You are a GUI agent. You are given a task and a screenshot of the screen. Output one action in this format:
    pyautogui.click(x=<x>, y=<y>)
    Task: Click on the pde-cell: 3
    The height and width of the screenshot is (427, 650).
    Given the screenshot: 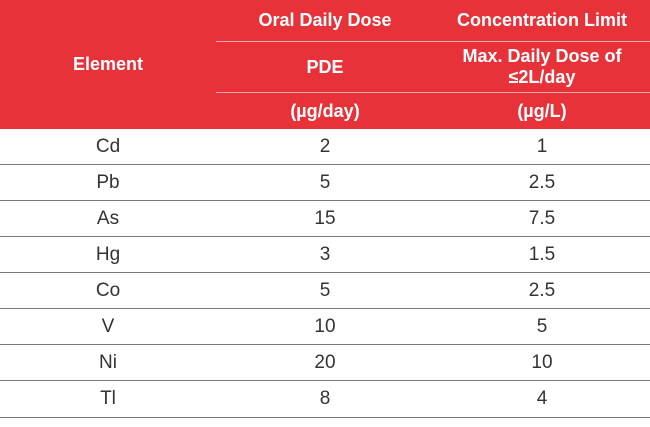 What is the action you would take?
    pyautogui.click(x=325, y=254)
    